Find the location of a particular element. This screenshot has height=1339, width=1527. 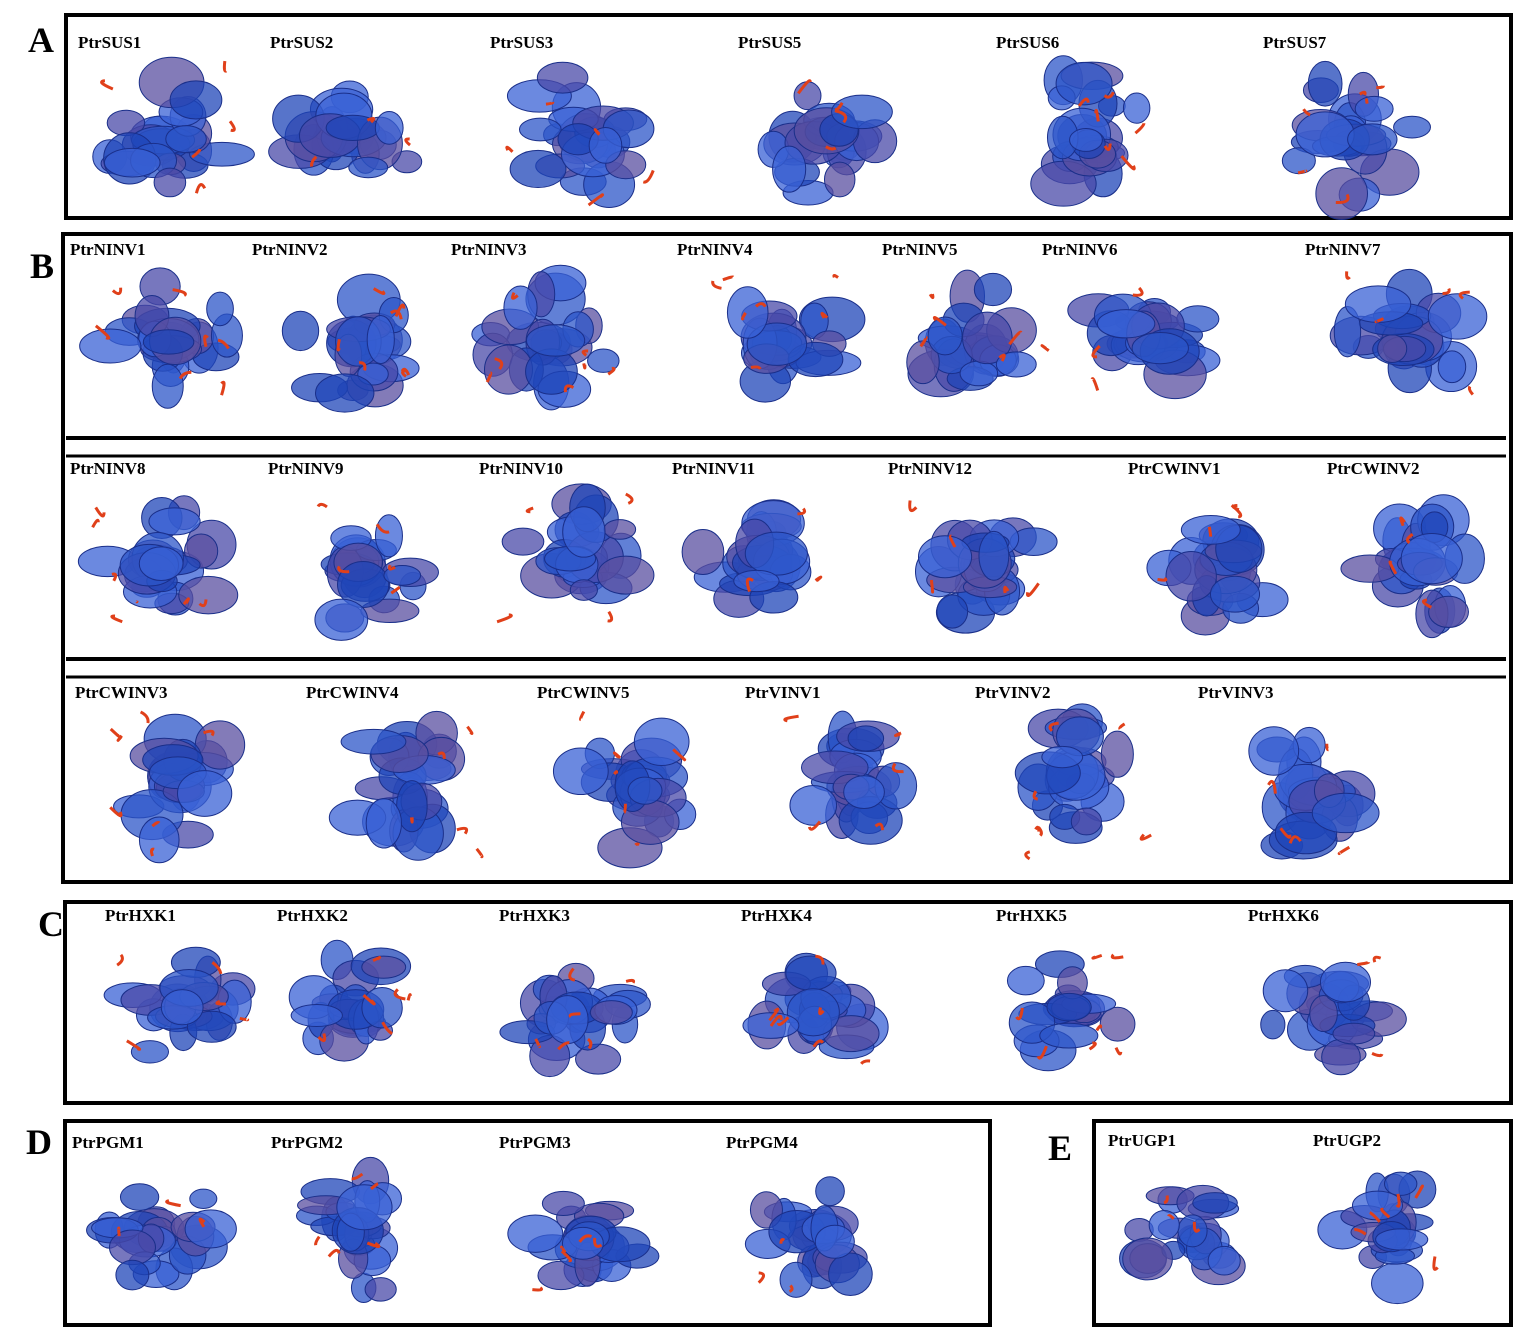

structure-label: PtrNINV5 is located at coordinates (920, 249).